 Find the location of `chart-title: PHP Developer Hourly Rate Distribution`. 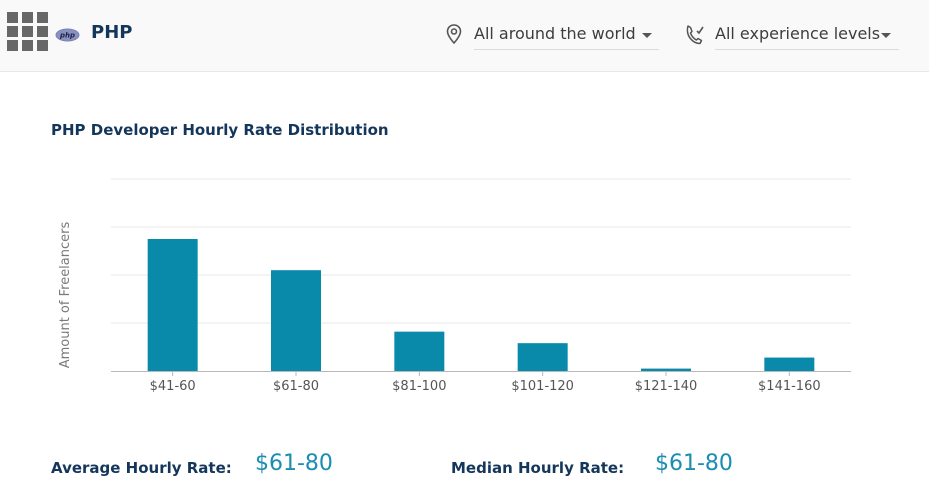

chart-title: PHP Developer Hourly Rate Distribution is located at coordinates (220, 130).